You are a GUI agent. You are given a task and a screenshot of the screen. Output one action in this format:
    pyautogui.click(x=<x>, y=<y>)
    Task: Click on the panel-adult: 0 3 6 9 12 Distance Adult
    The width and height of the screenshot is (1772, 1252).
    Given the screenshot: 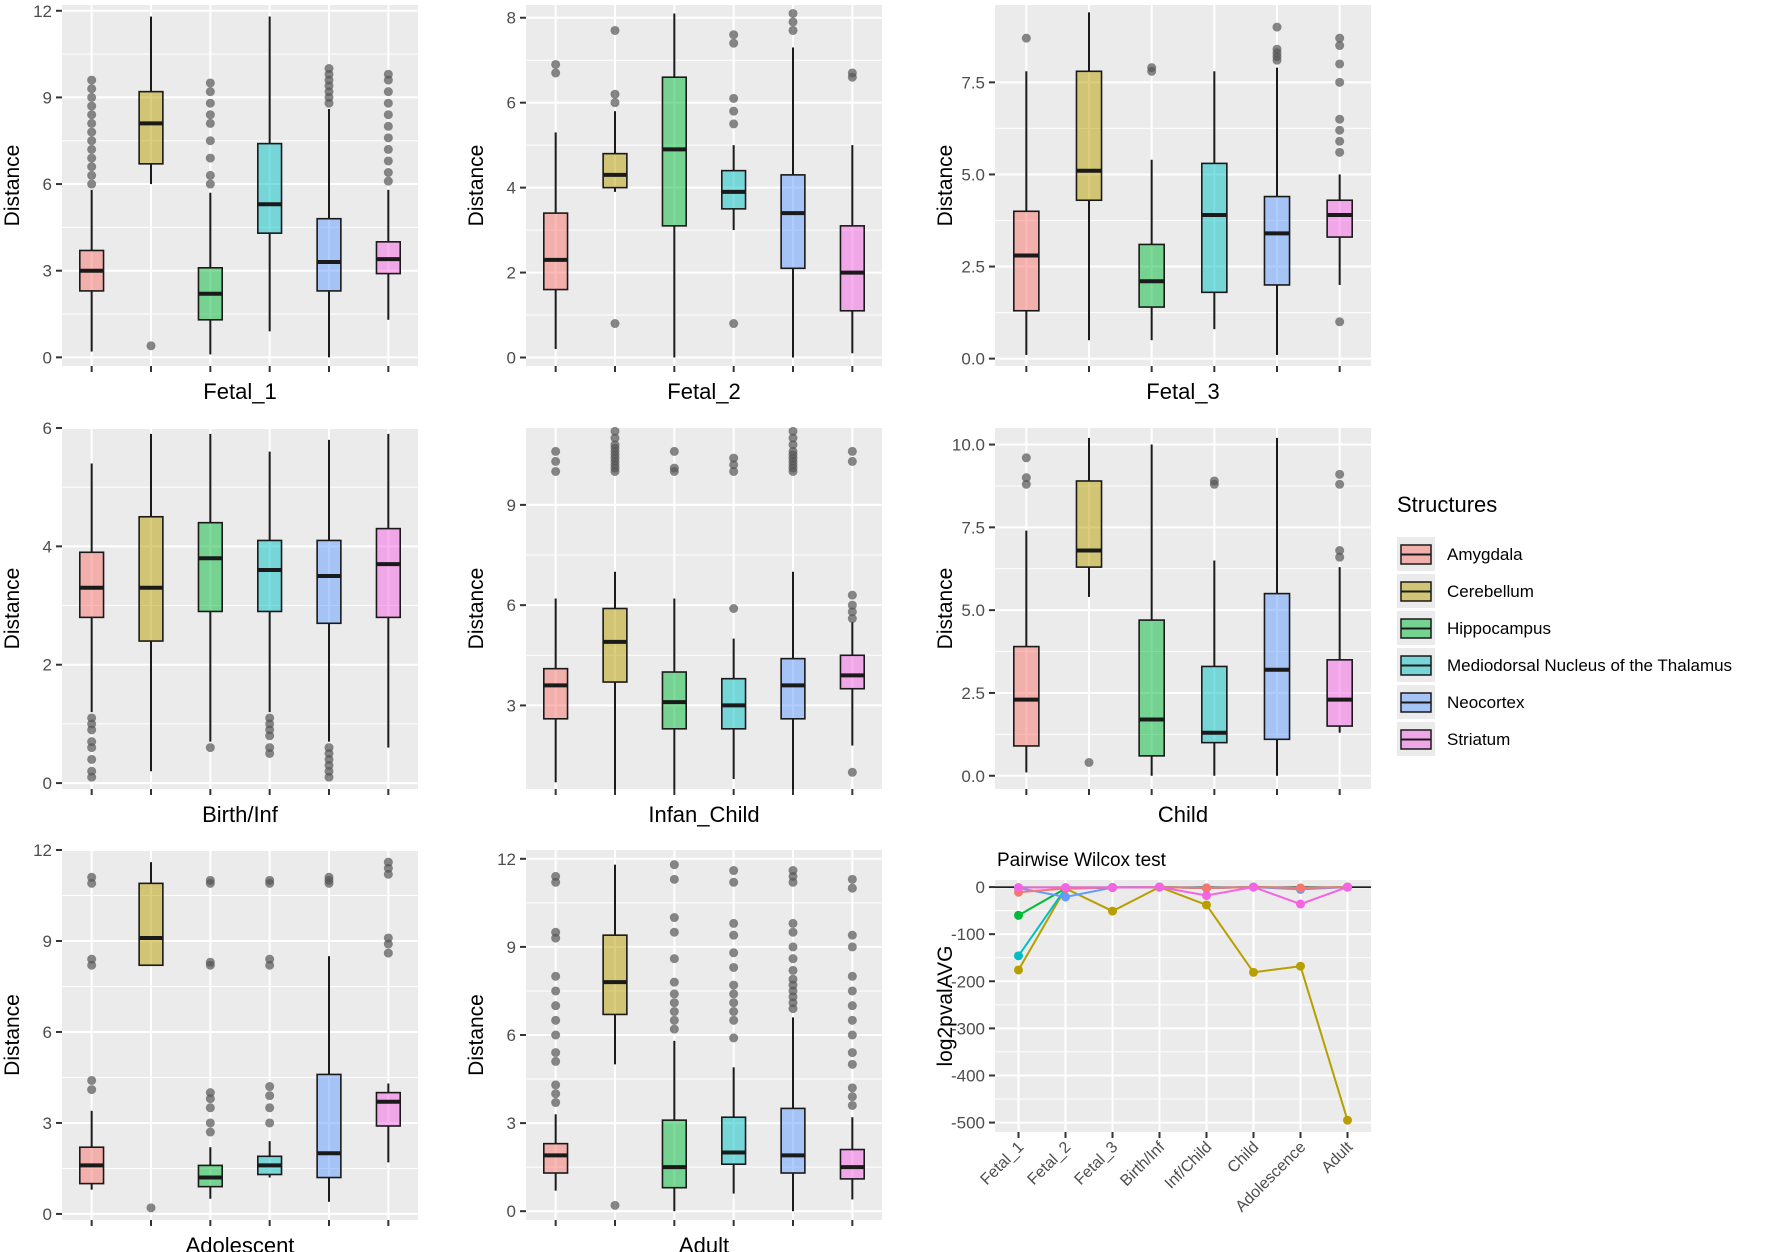 What is the action you would take?
    pyautogui.click(x=673, y=1051)
    